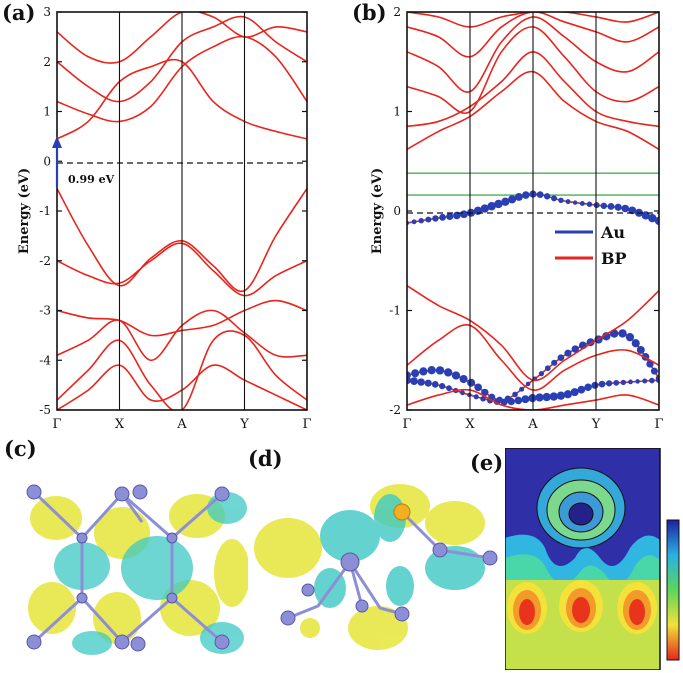 The width and height of the screenshot is (683, 673). Describe the element at coordinates (265, 458) in the screenshot. I see `panel-label-d: (d)` at that location.